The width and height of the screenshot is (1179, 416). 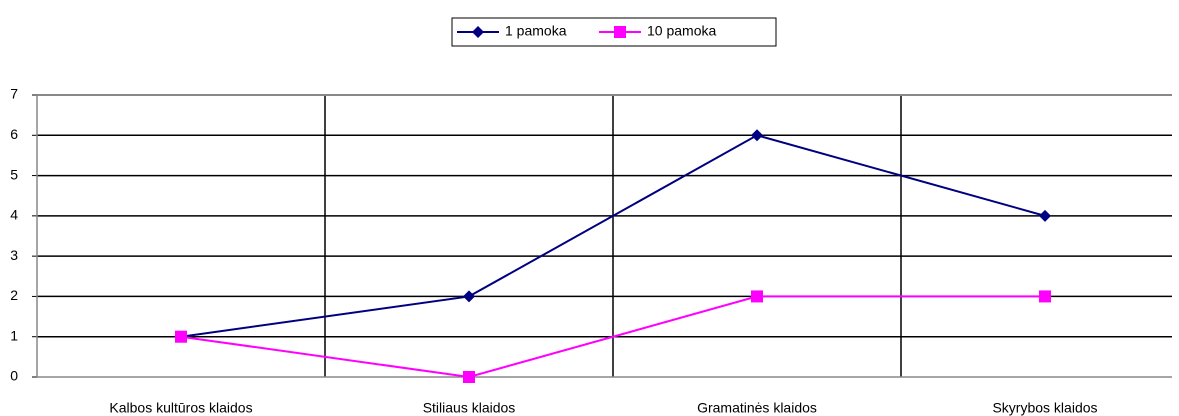 What do you see at coordinates (612, 337) in the screenshot?
I see `series-line` at bounding box center [612, 337].